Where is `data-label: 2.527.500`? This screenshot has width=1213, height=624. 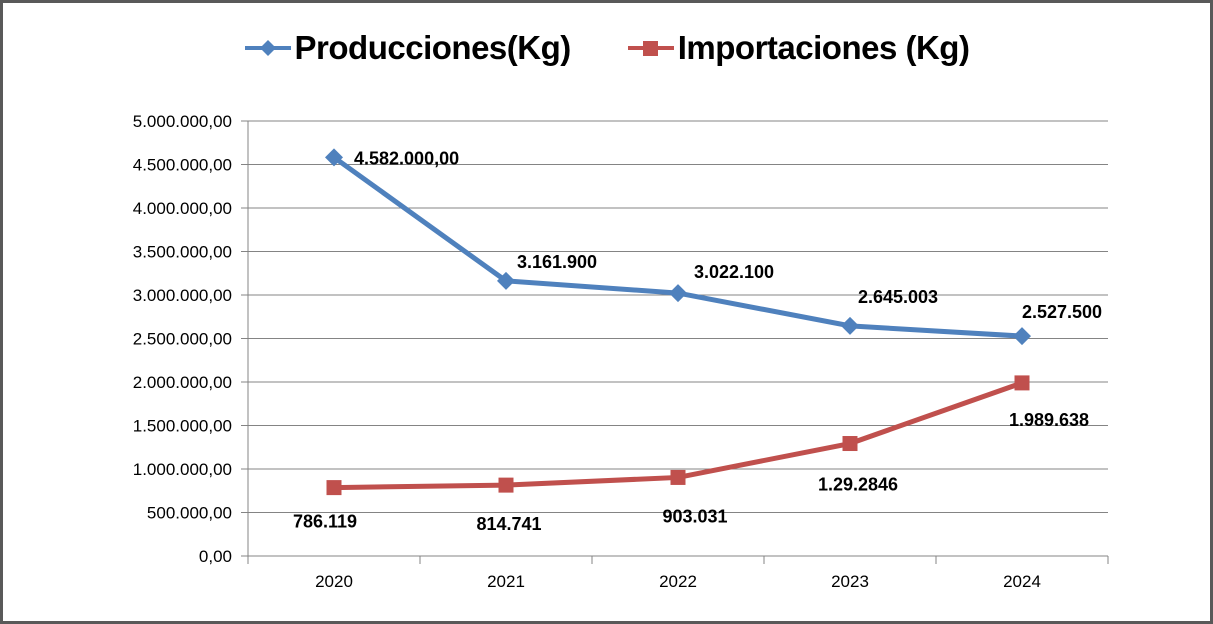 data-label: 2.527.500 is located at coordinates (1062, 312).